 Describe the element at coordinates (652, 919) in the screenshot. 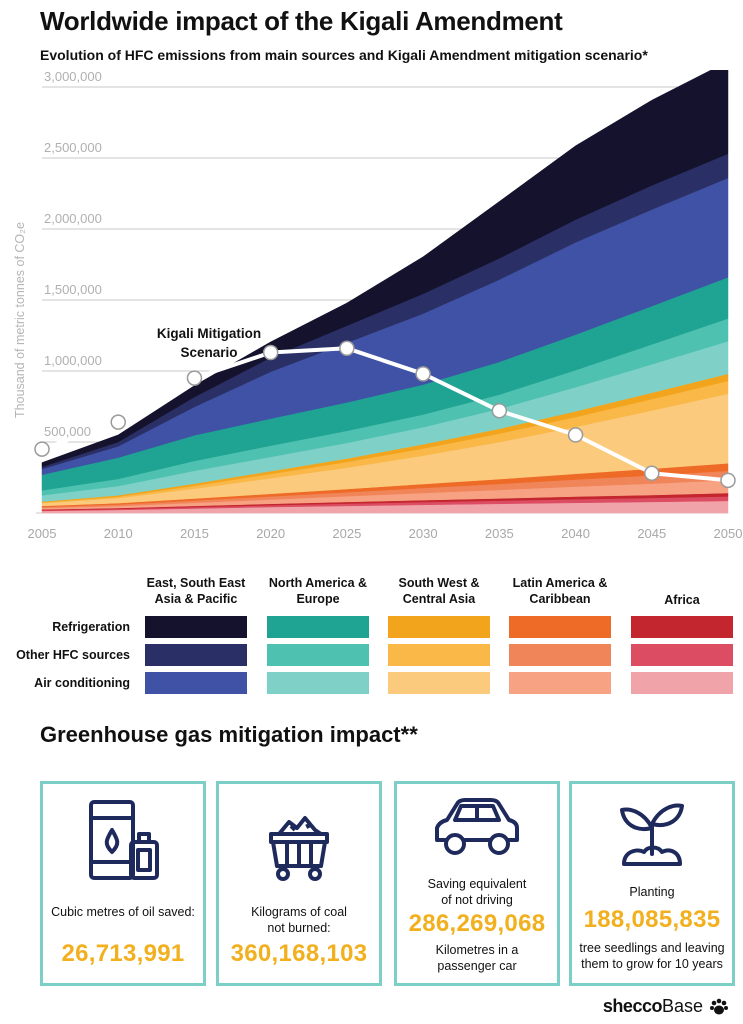

I see `trees-card-value: 188,085,835` at that location.